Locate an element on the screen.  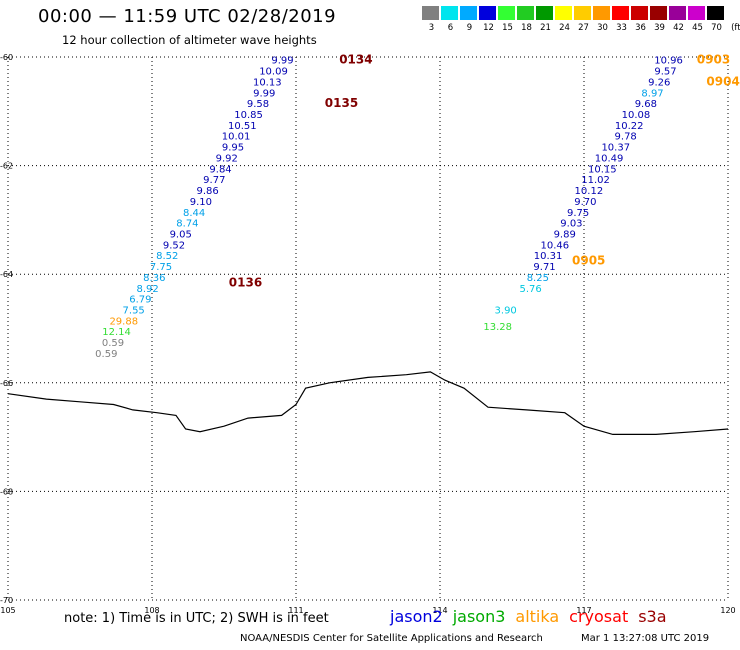
wave-height-value: 9.68 is located at coordinates (646, 104).